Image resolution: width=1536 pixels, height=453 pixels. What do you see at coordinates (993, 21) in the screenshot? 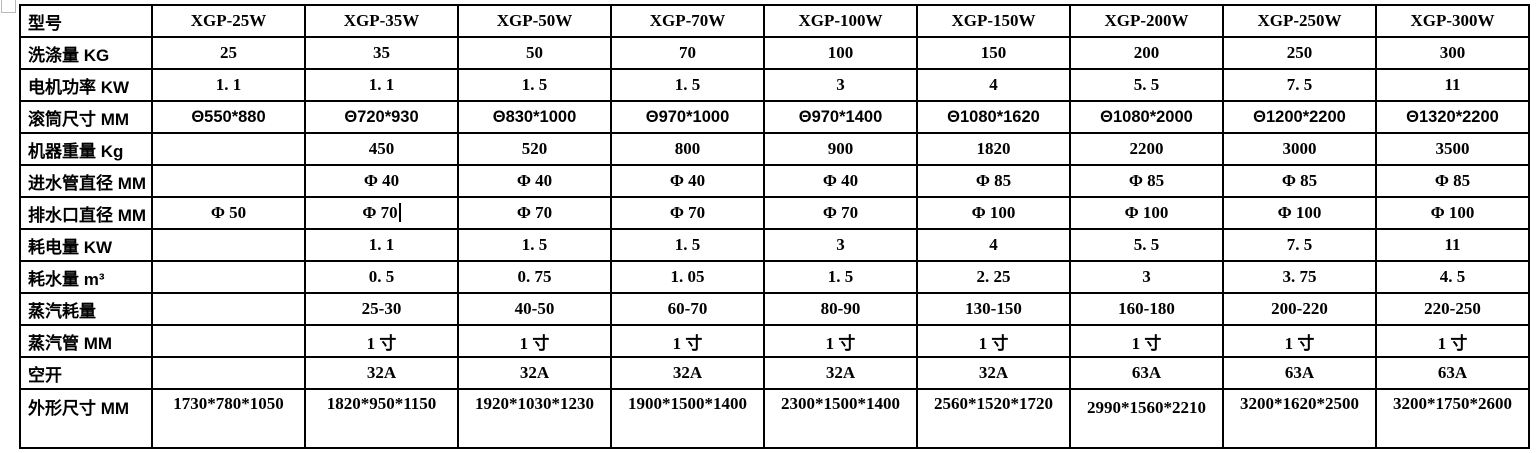
I see `column-header: XGP-150W` at bounding box center [993, 21].